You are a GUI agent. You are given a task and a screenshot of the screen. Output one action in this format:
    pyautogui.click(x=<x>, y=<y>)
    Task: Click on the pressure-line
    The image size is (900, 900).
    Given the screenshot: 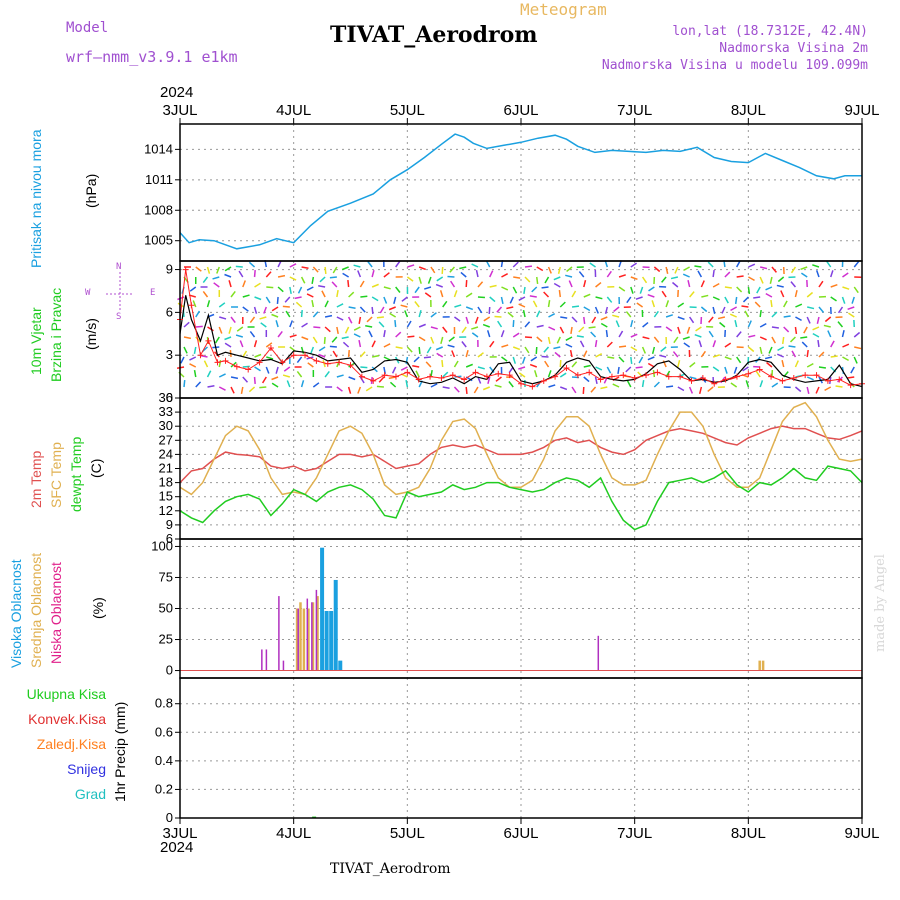 What is the action you would take?
    pyautogui.click(x=520, y=191)
    